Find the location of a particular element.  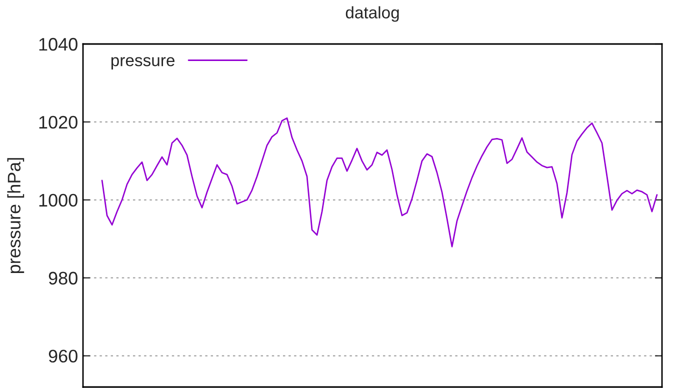

legend-label: pressure is located at coordinates (142, 63).